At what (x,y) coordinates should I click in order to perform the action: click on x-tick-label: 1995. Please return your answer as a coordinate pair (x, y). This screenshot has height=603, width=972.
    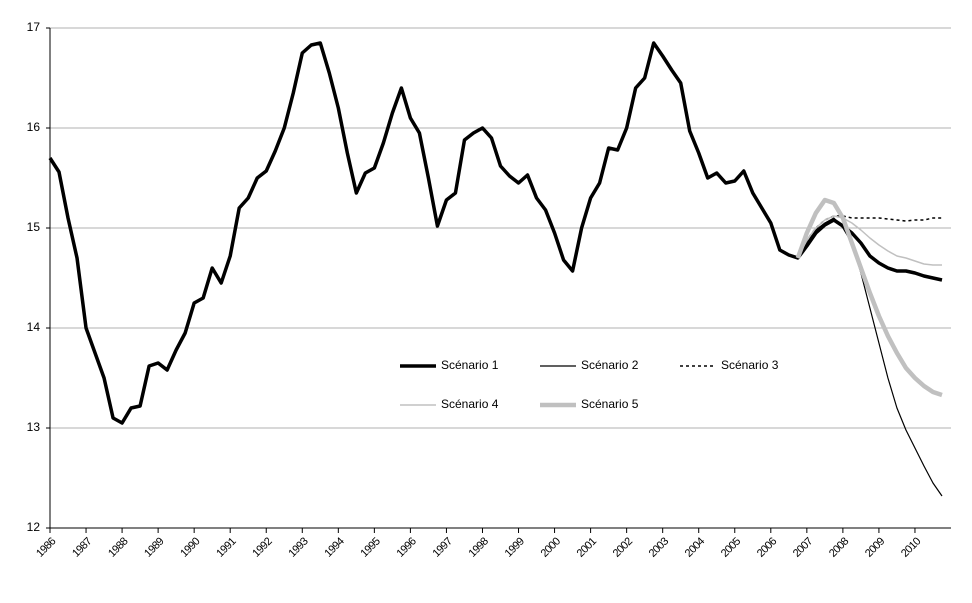
    Looking at the image, I should click on (370, 547).